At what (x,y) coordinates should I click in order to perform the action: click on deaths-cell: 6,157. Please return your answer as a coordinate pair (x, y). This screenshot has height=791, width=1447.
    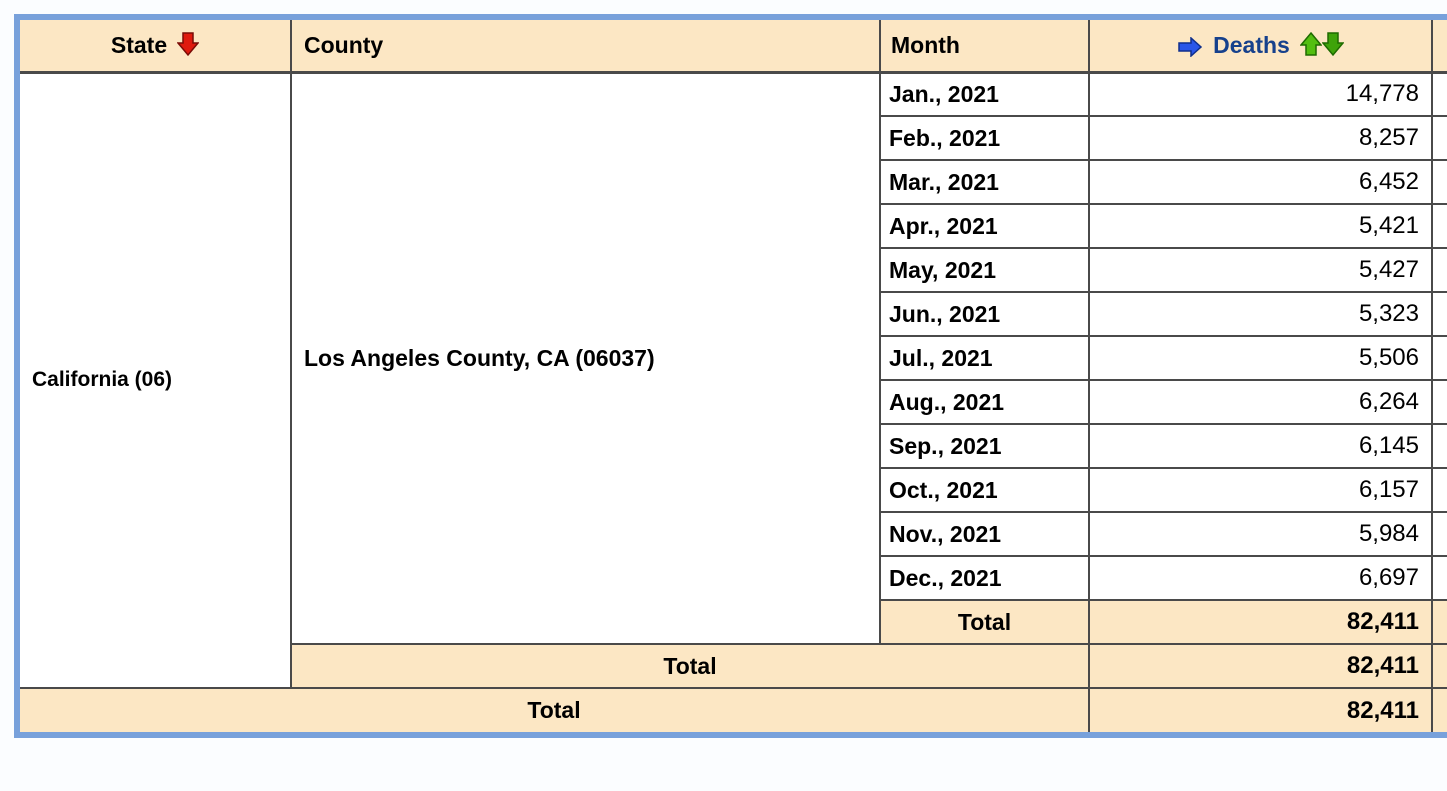
    Looking at the image, I should click on (1260, 490).